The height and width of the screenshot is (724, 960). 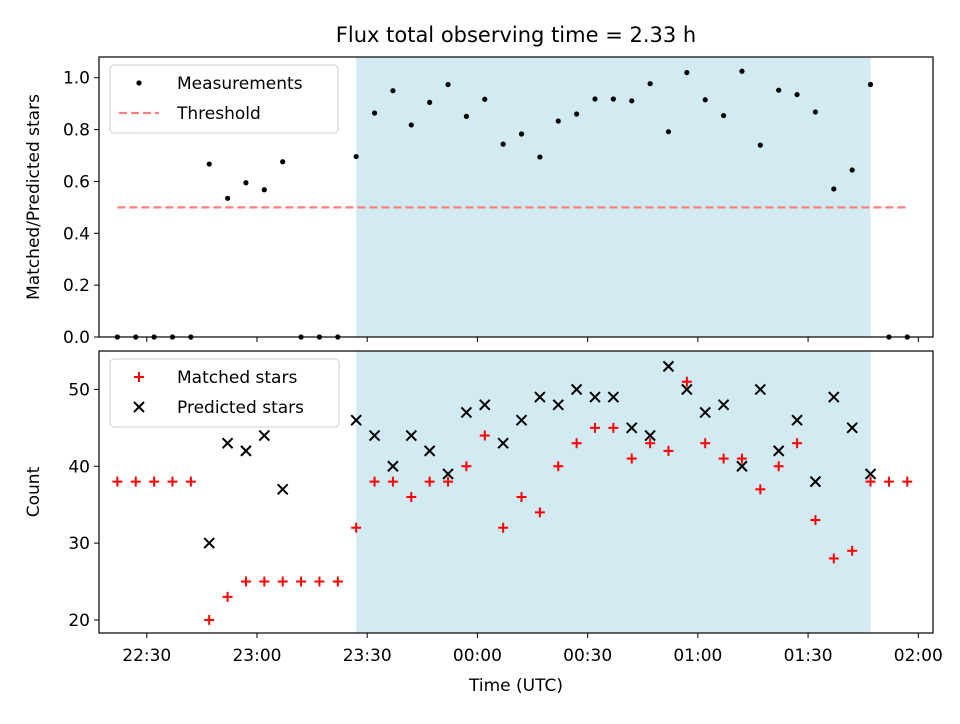 What do you see at coordinates (237, 378) in the screenshot?
I see `legend-label: Matched stars` at bounding box center [237, 378].